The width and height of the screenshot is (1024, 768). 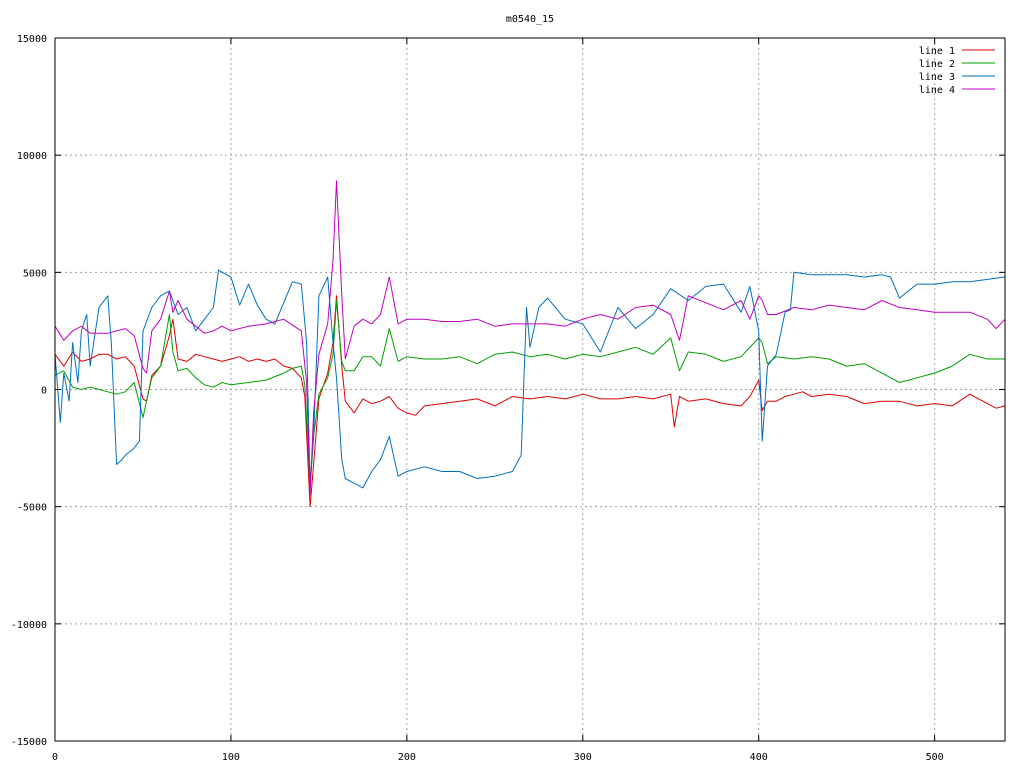 I want to click on legend: line 1 line 2 line 3 line 4, so click(x=957, y=71).